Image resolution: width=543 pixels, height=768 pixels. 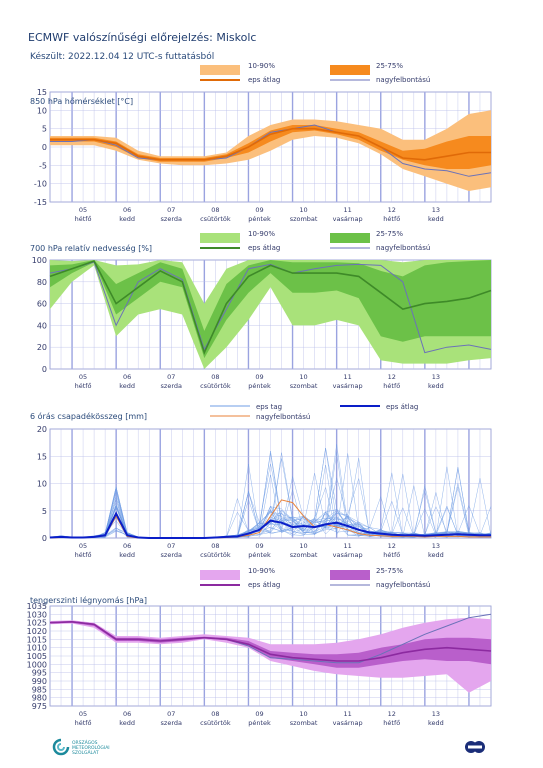 I want to click on y-tick-label: 1000, so click(x=37, y=664).